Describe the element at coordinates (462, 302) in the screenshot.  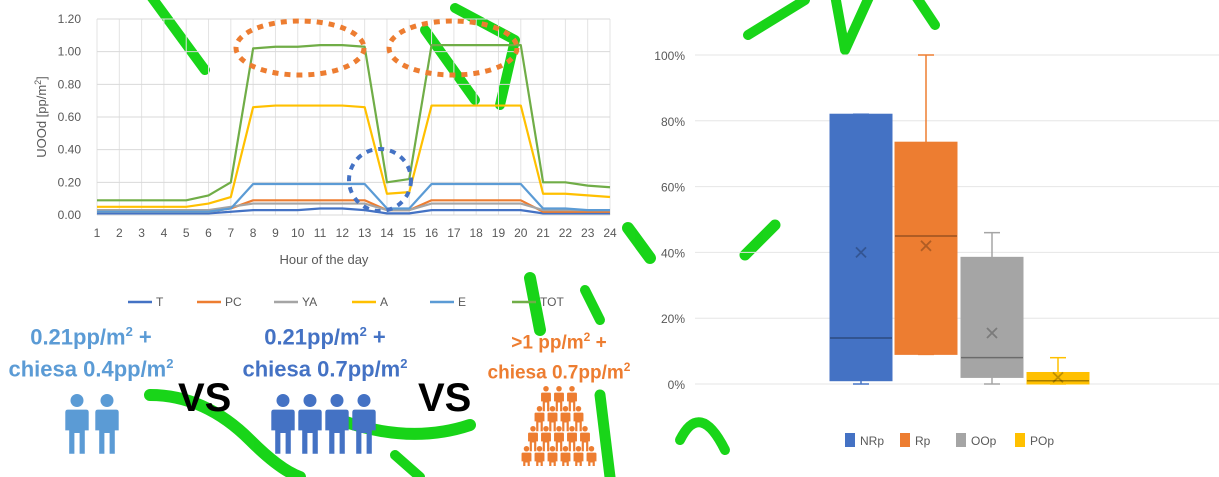
I see `legend-label-e: E` at that location.